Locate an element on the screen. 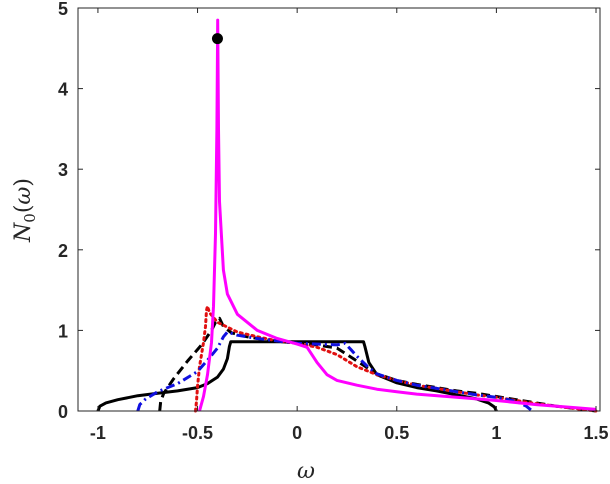  x-tick-label: -0.5 is located at coordinates (197, 433).